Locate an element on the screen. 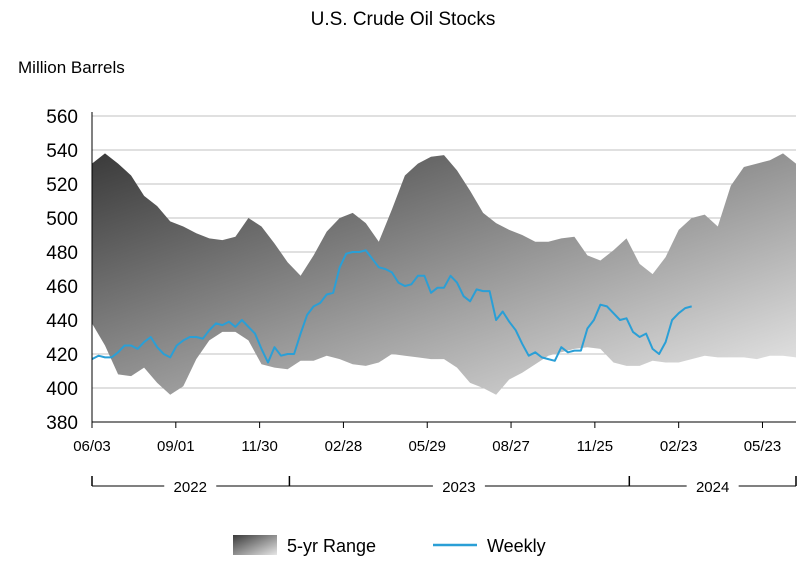  year-label-bg-2022 is located at coordinates (190, 486).